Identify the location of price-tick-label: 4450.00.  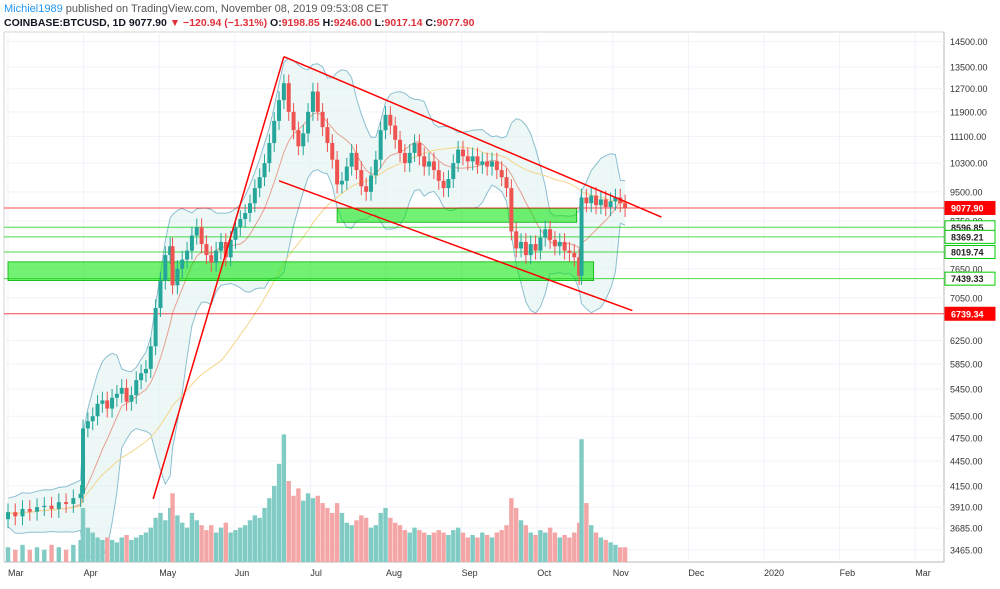
(966, 462).